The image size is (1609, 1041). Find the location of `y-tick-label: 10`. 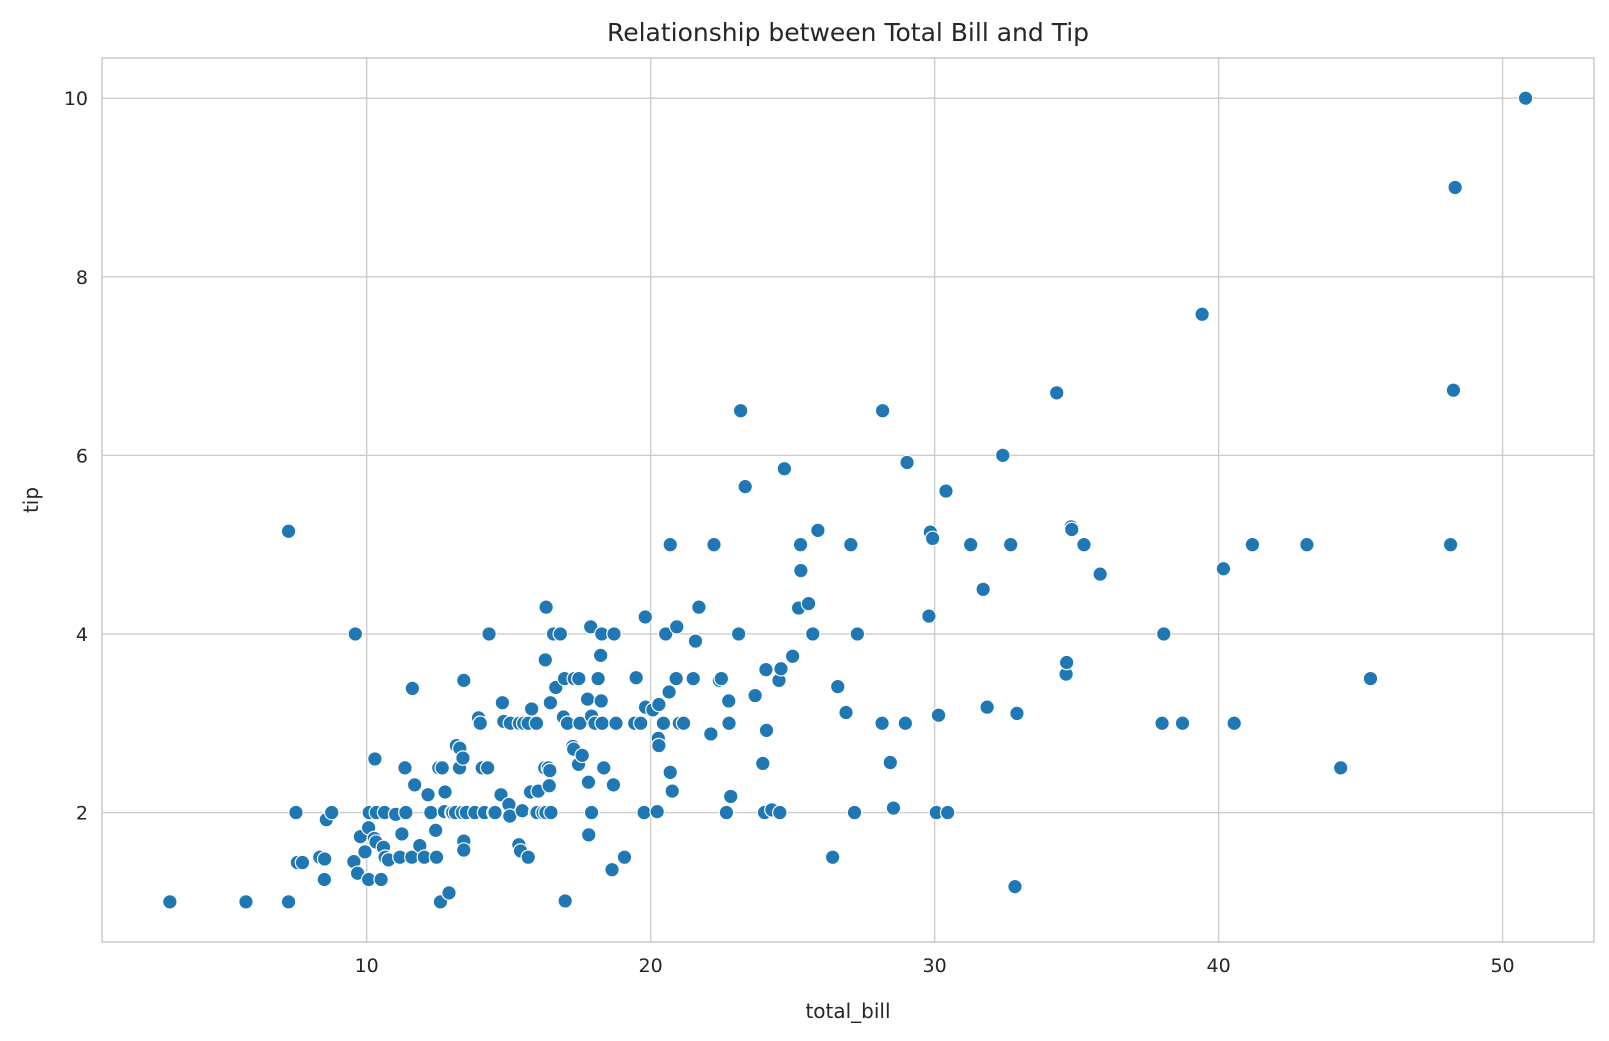

y-tick-label: 10 is located at coordinates (76, 99).